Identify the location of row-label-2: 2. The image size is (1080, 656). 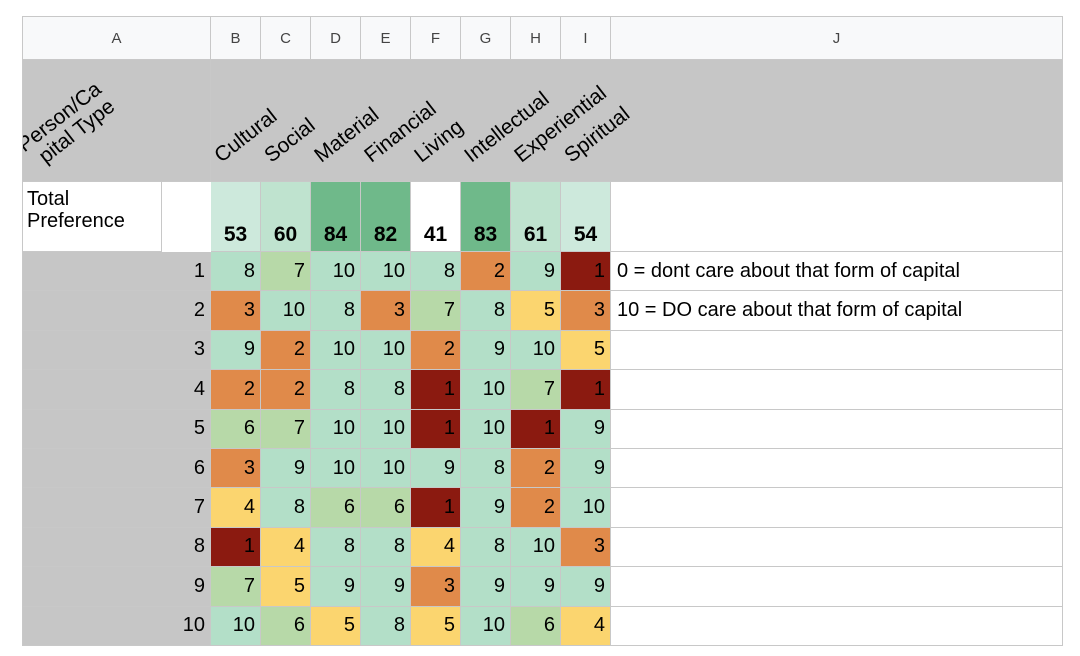
(116, 311).